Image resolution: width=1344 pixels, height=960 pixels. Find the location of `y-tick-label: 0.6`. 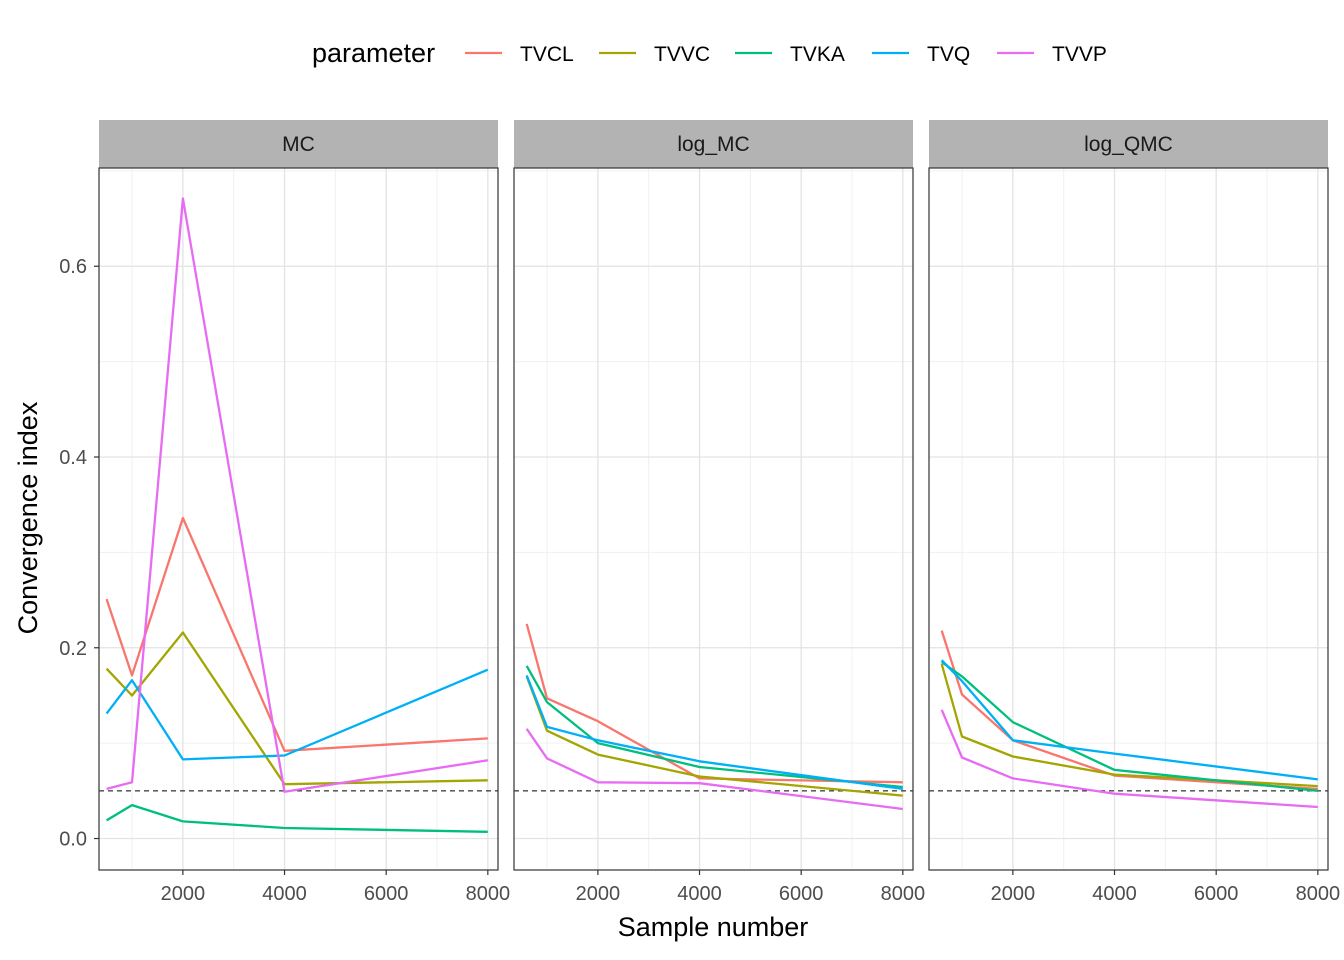

y-tick-label: 0.6 is located at coordinates (73, 267).